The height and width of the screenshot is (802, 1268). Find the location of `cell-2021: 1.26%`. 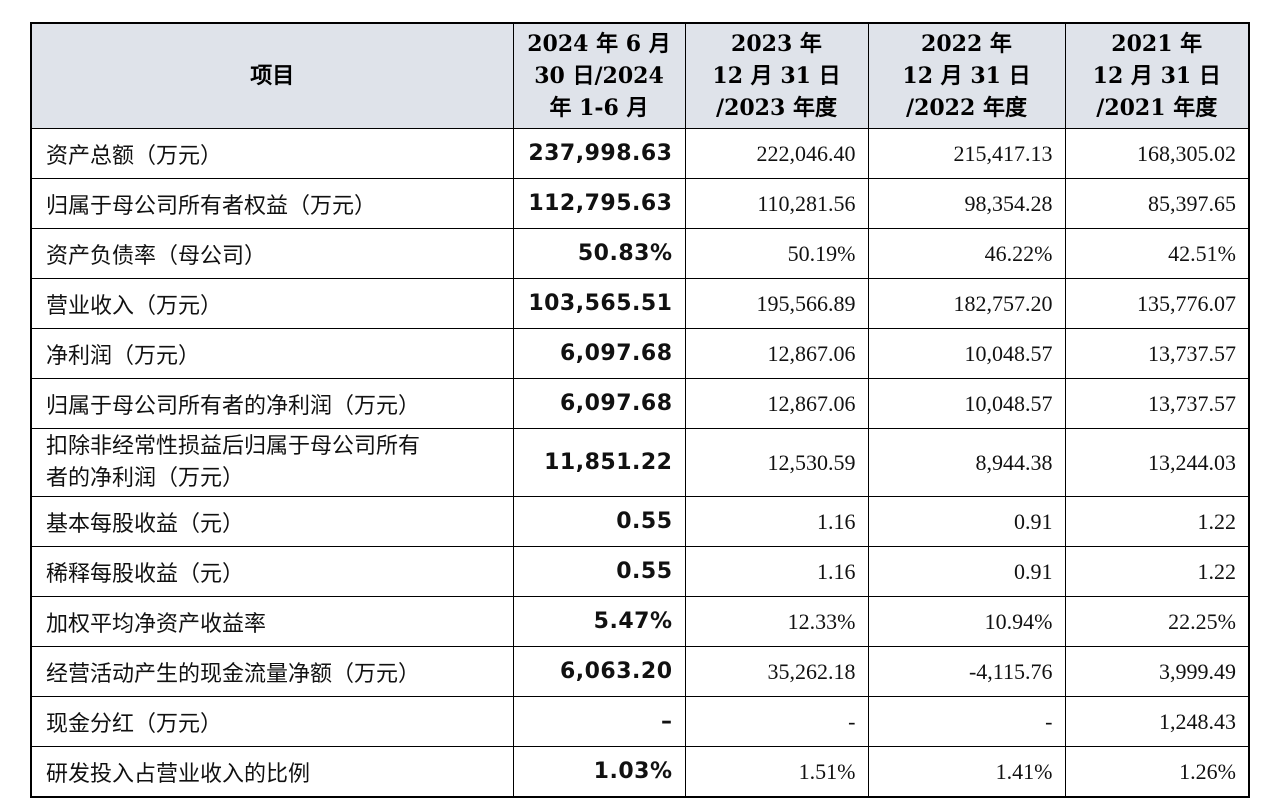

cell-2021: 1.26% is located at coordinates (1157, 772).